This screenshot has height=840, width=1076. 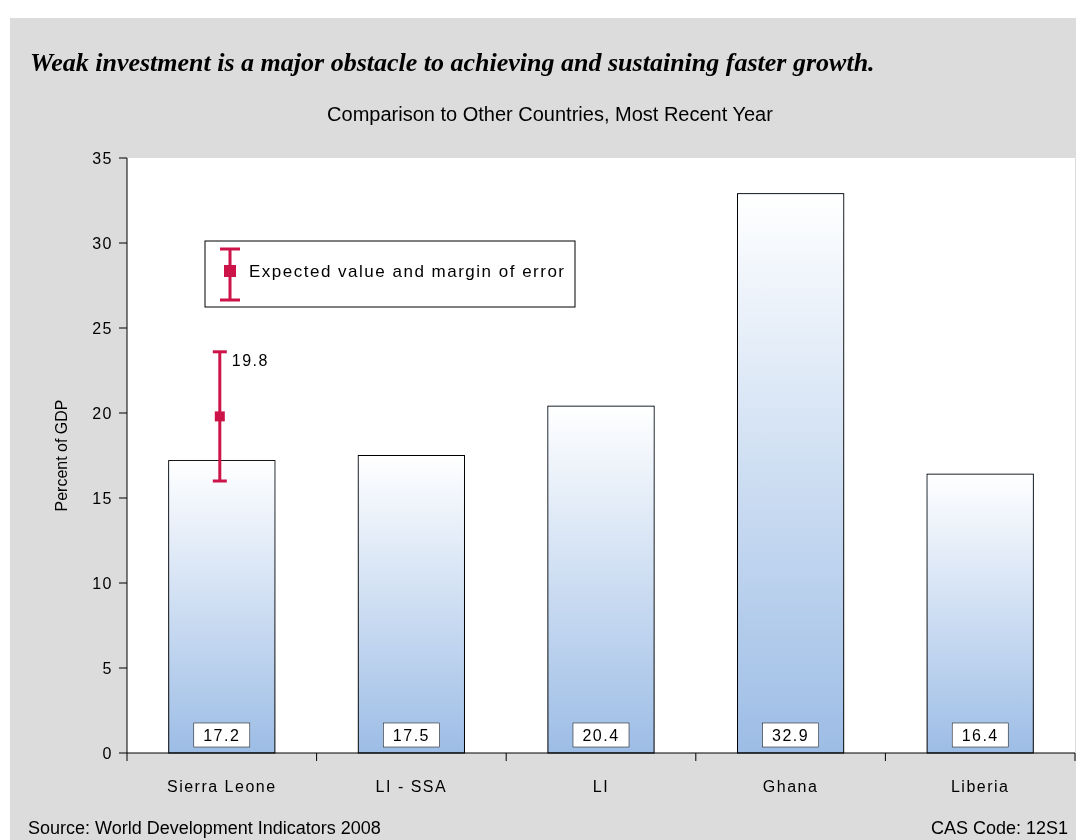 What do you see at coordinates (61, 455) in the screenshot?
I see `y-axis-title: Percent of GDP` at bounding box center [61, 455].